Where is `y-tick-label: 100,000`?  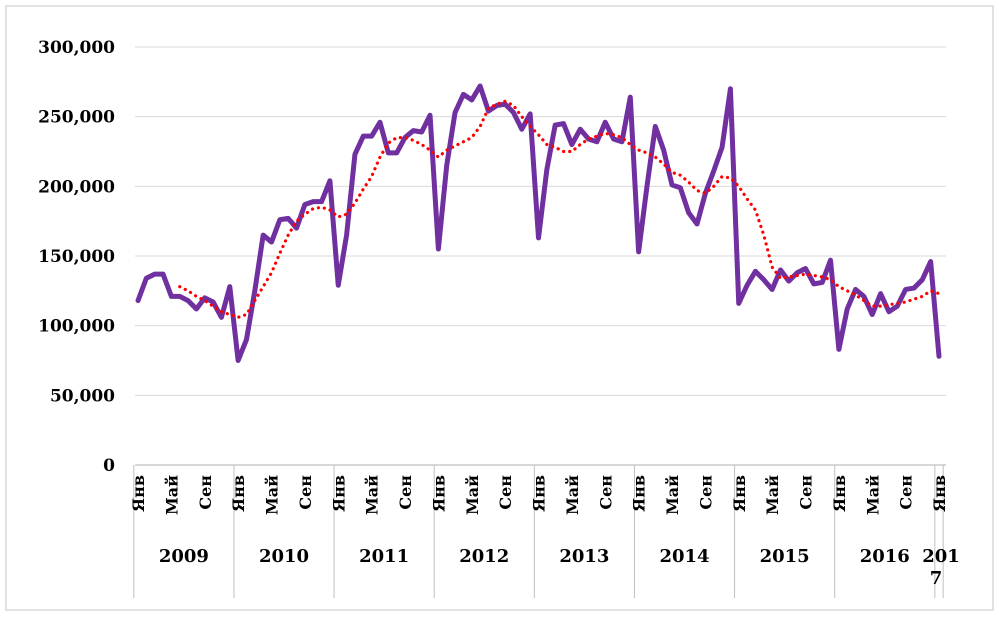
y-tick-label: 100,000 is located at coordinates (76, 327).